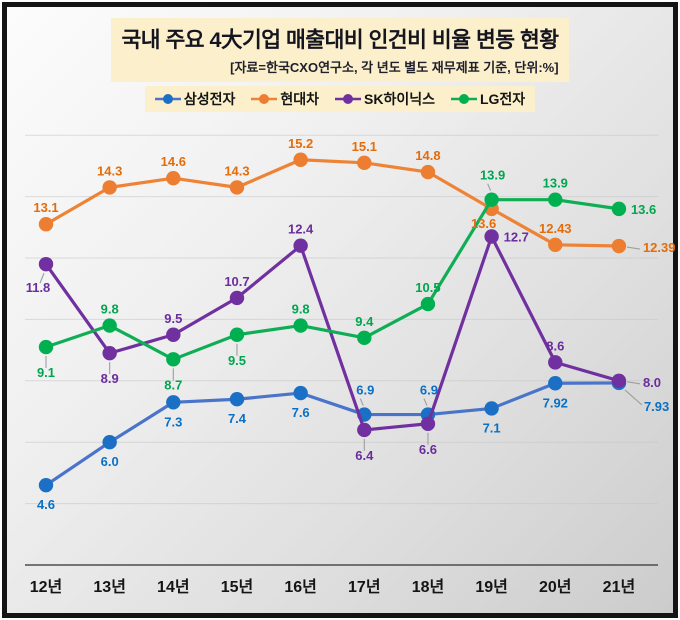  I want to click on x-axis-label: 13년, so click(109, 586).